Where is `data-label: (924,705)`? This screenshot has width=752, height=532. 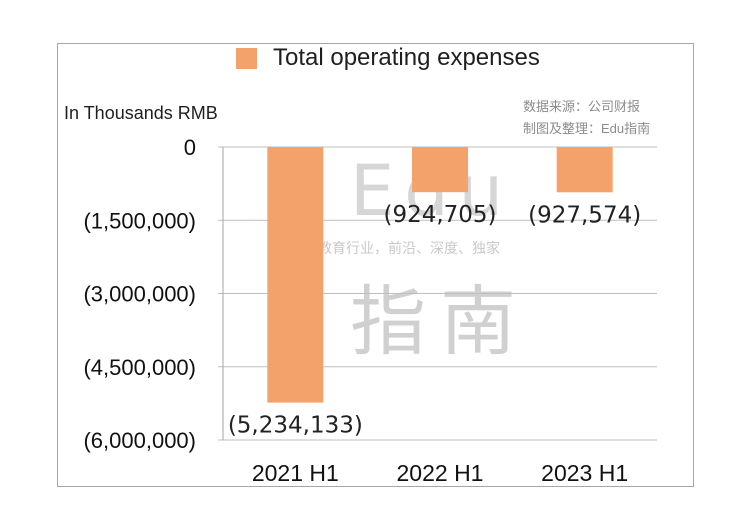 data-label: (924,705) is located at coordinates (439, 215).